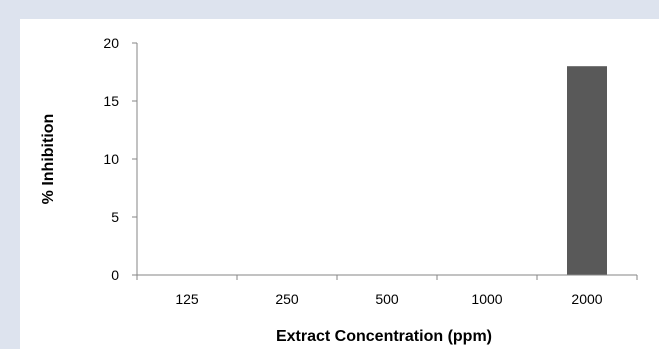  What do you see at coordinates (486, 299) in the screenshot?
I see `x-tick-label: 1000` at bounding box center [486, 299].